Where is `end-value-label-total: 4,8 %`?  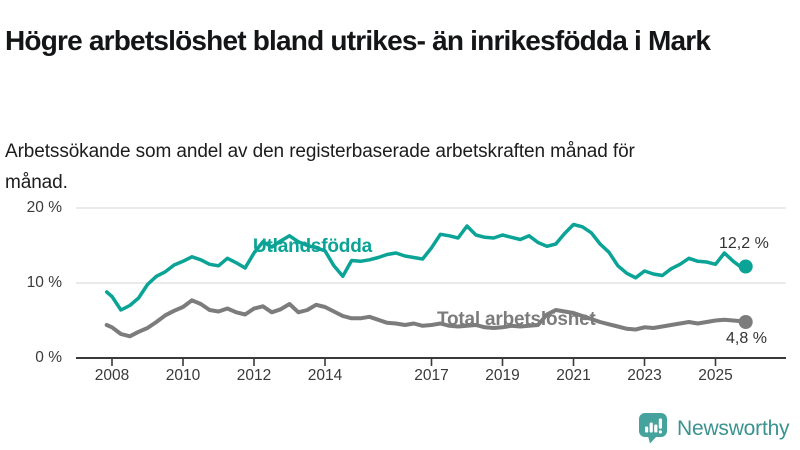
end-value-label-total: 4,8 % is located at coordinates (746, 338).